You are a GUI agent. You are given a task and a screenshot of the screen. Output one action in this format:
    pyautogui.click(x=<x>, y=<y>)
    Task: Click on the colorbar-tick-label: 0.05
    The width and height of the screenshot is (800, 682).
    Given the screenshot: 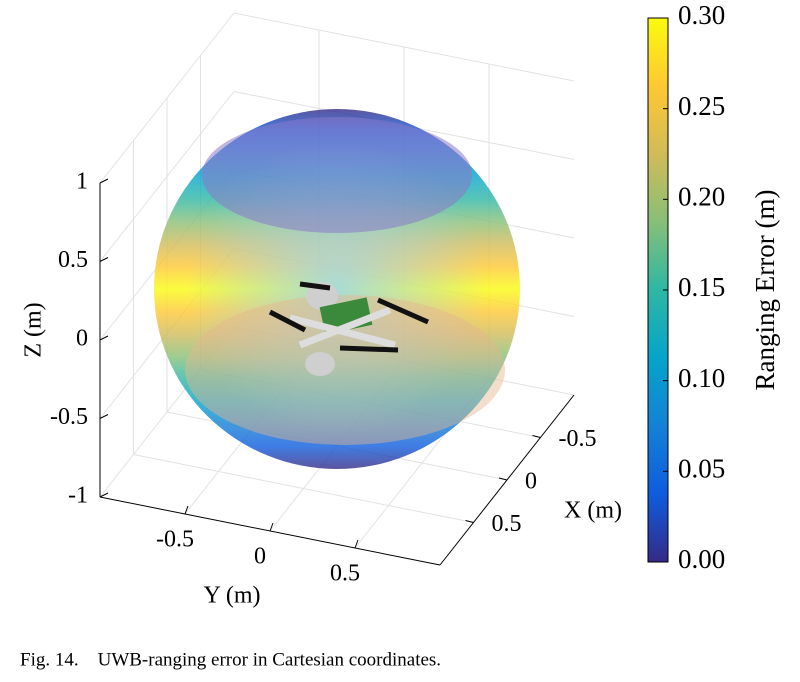 What is the action you would take?
    pyautogui.click(x=701, y=469)
    